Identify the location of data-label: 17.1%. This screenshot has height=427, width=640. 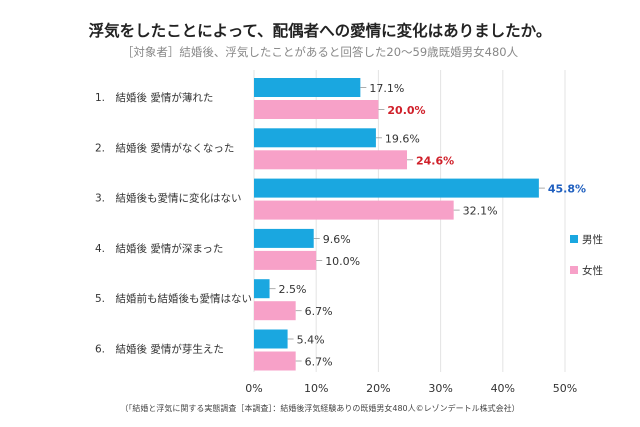
(386, 88).